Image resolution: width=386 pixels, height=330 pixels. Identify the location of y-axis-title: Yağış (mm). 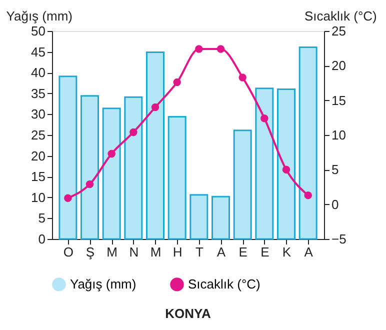
(39, 16).